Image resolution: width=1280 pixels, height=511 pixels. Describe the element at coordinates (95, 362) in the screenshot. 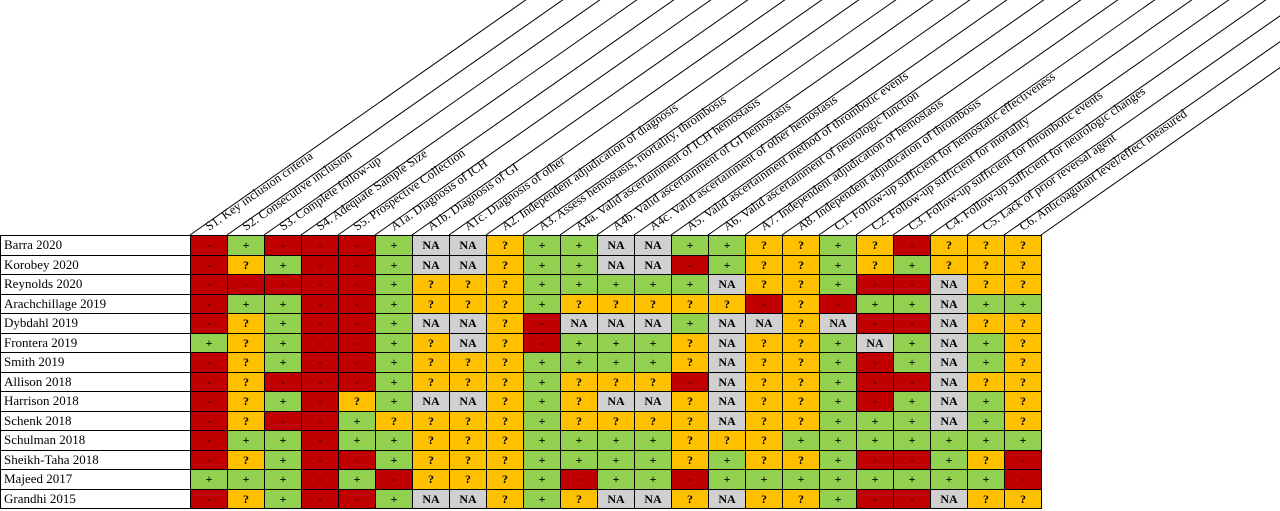

I see `study-name: Smith 2019` at that location.